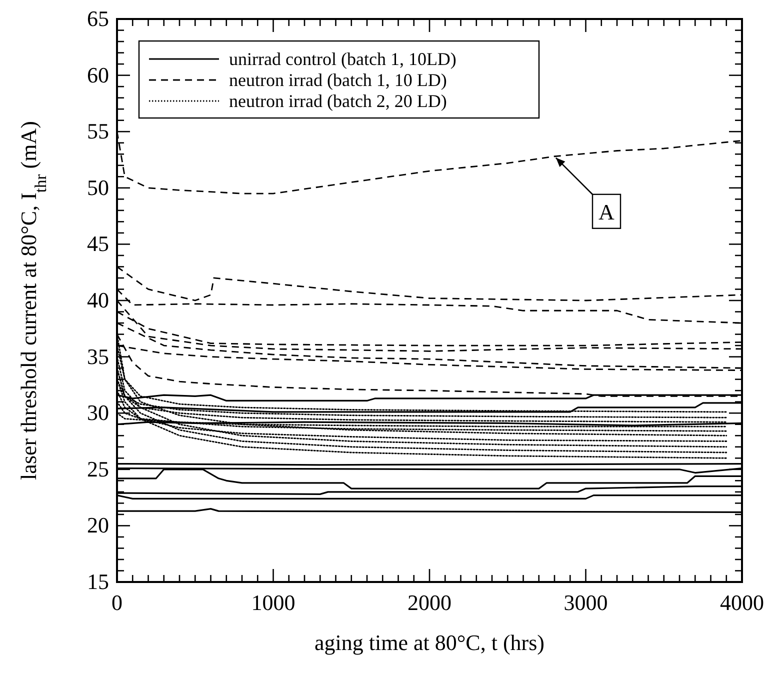 Image resolution: width=776 pixels, height=675 pixels. What do you see at coordinates (98, 300) in the screenshot?
I see `y-tick-label: 40` at bounding box center [98, 300].